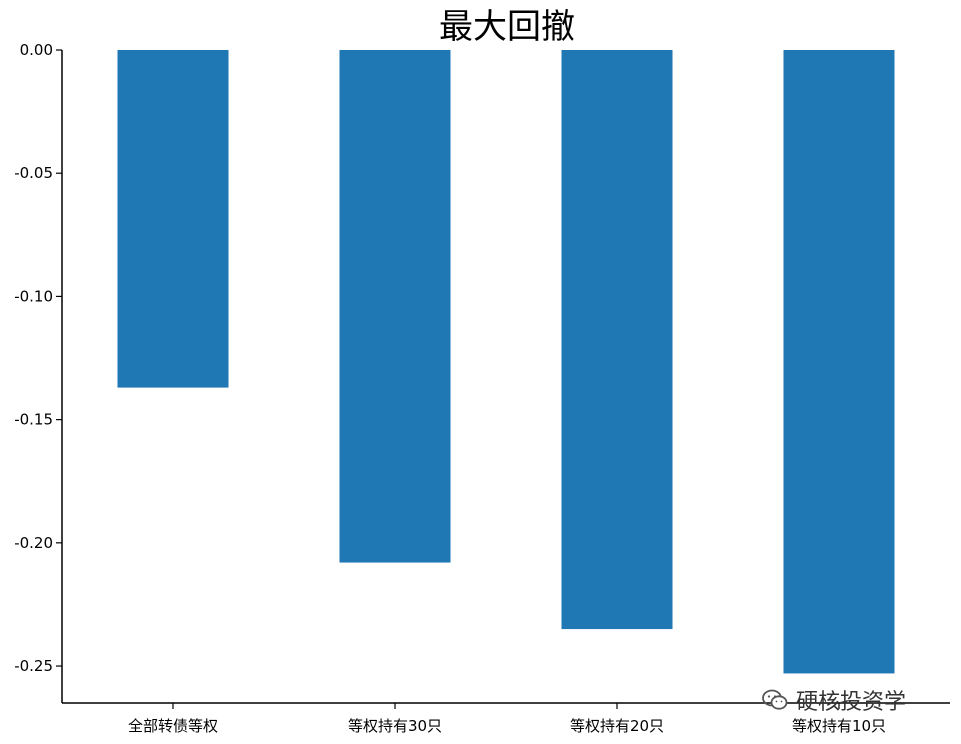 The image size is (961, 744). I want to click on x-tick-label: 等权持有20只, so click(617, 726).